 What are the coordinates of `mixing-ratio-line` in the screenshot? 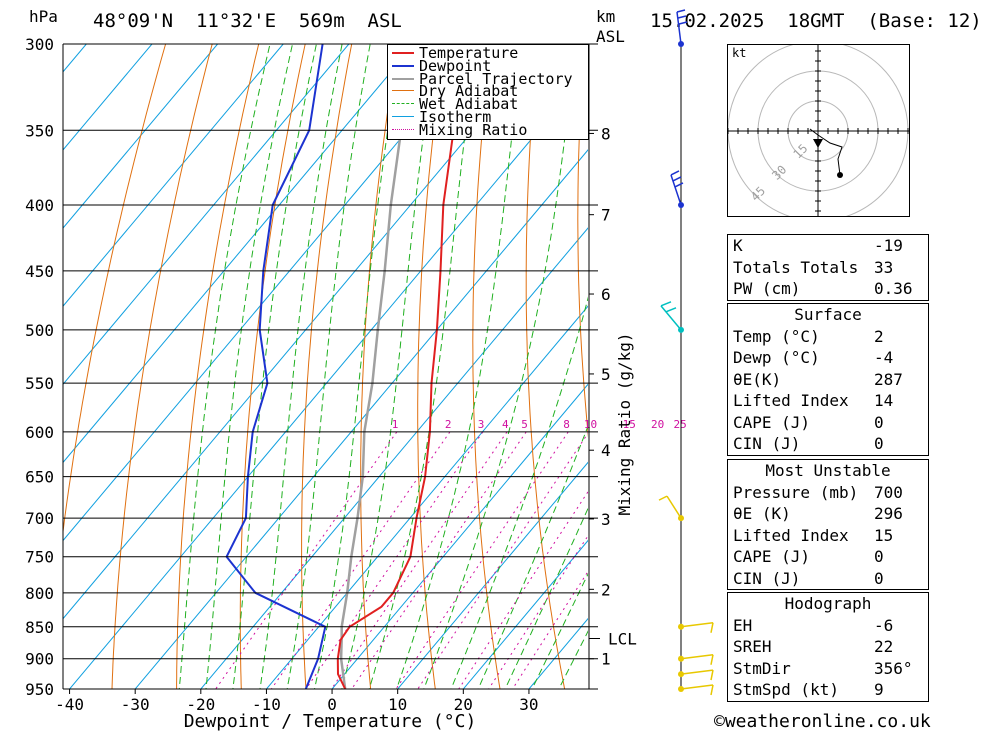 It's located at (394, 560).